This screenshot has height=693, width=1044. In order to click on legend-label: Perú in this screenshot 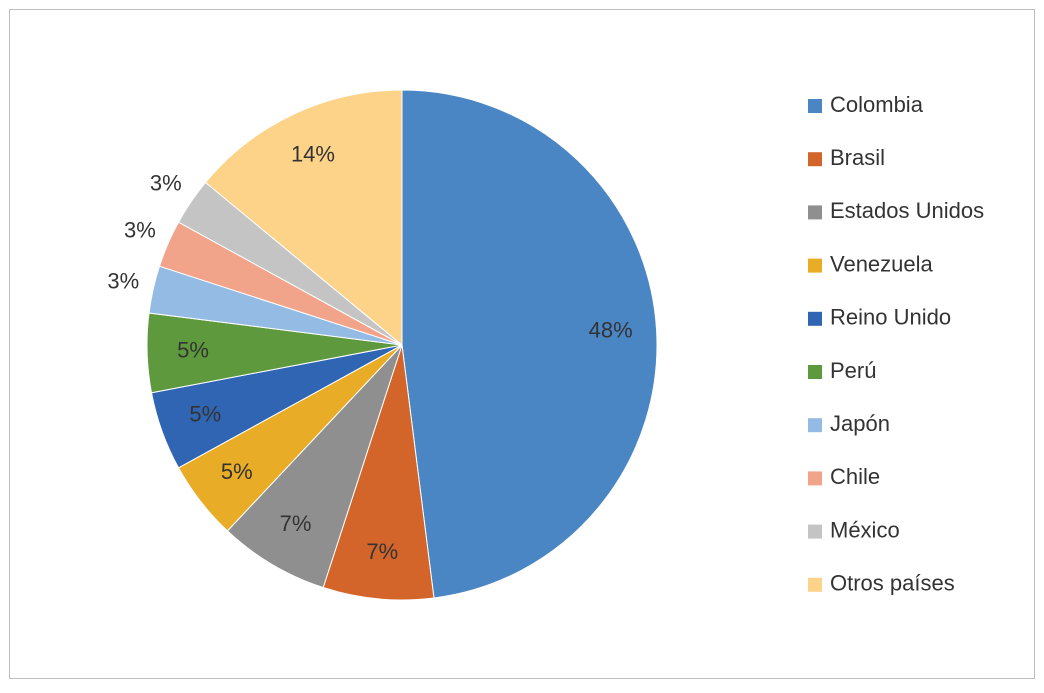, I will do `click(853, 370)`.